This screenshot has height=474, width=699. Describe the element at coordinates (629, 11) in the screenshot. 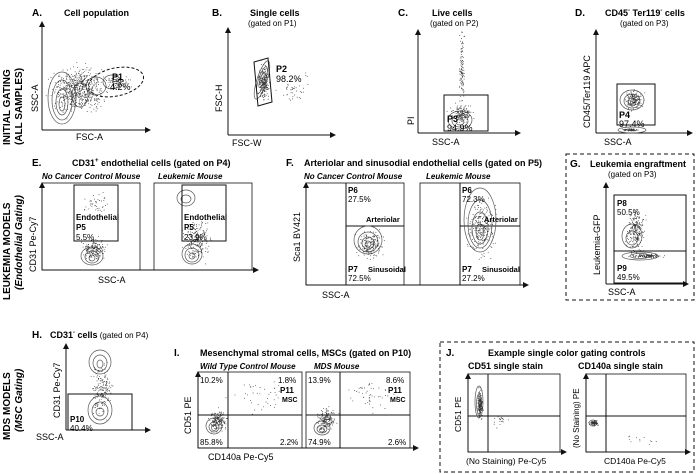

I see `panel-d-title-sup1: -` at that location.